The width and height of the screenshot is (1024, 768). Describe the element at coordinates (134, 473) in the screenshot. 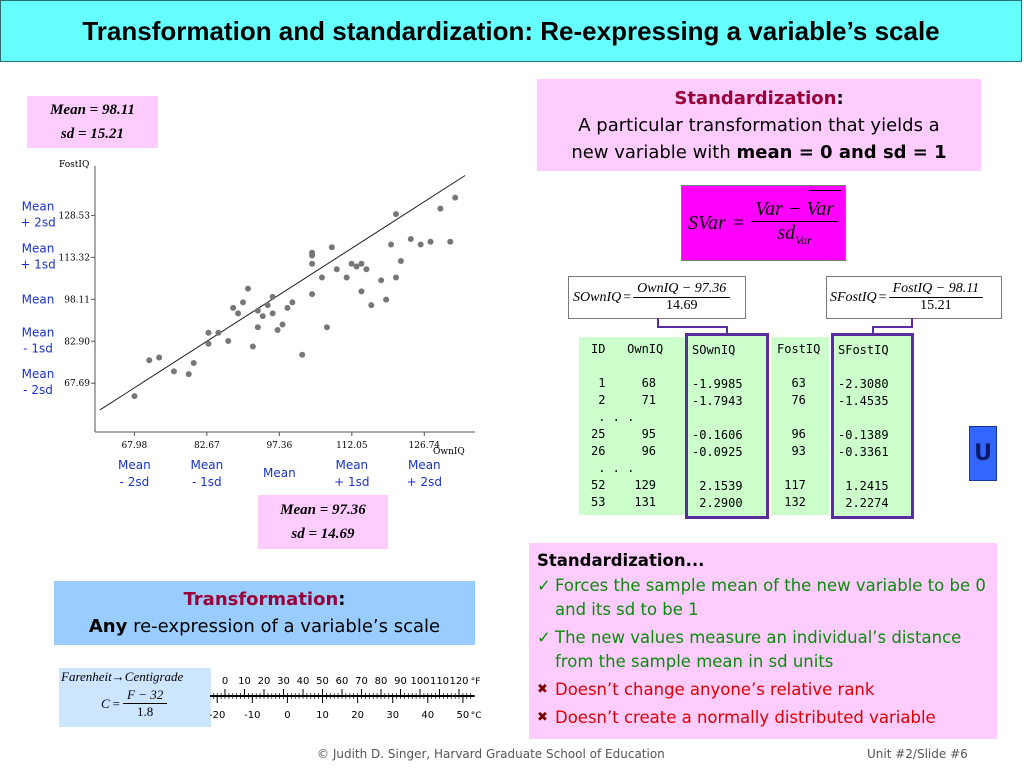

I see `x-band-label: Mean - 2sd` at that location.